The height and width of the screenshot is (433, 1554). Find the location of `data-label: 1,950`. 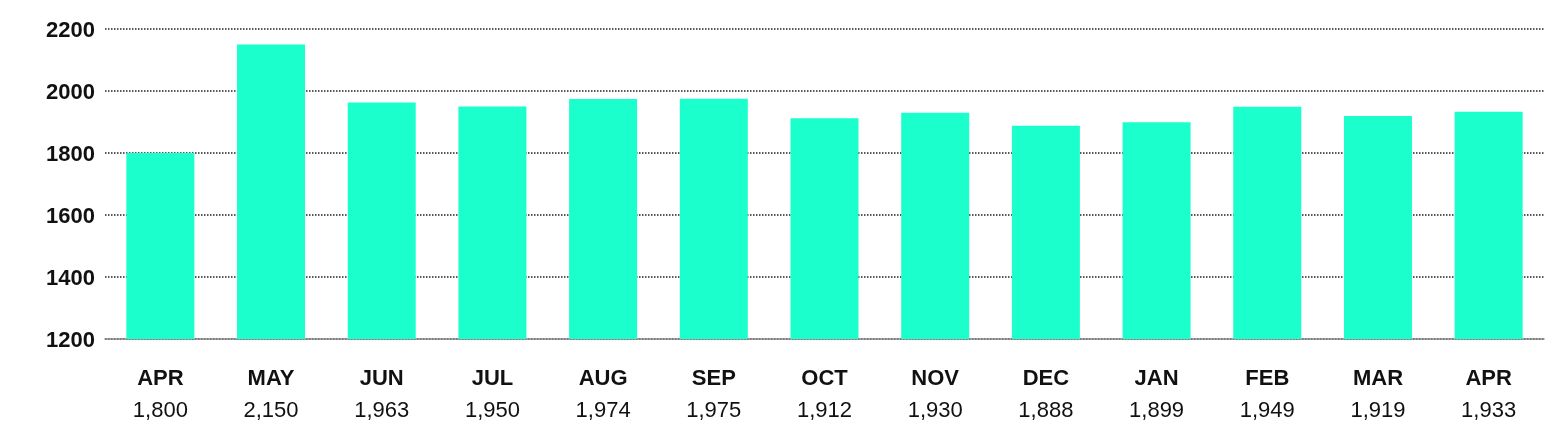

data-label: 1,950 is located at coordinates (492, 409).